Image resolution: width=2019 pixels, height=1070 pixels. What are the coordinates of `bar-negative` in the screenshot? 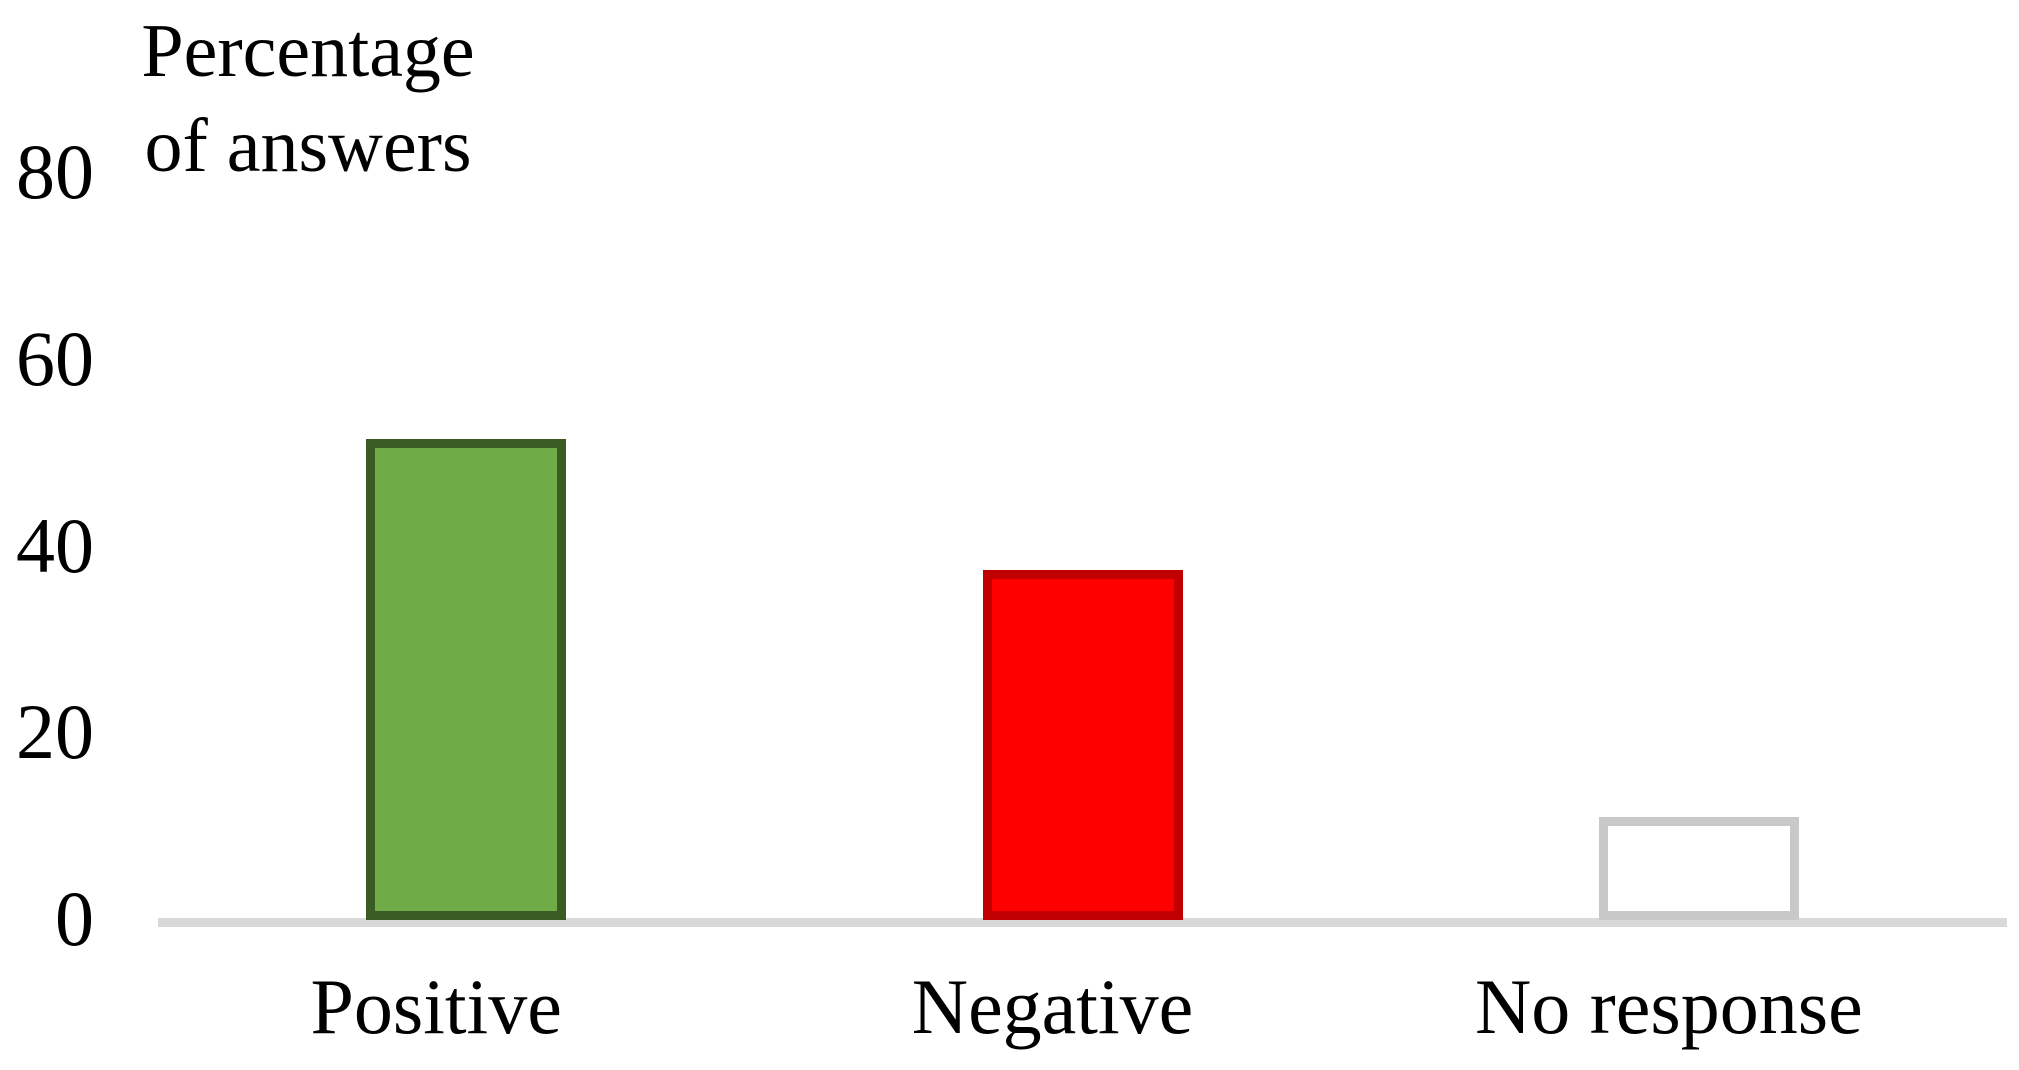 It's located at (1082, 744).